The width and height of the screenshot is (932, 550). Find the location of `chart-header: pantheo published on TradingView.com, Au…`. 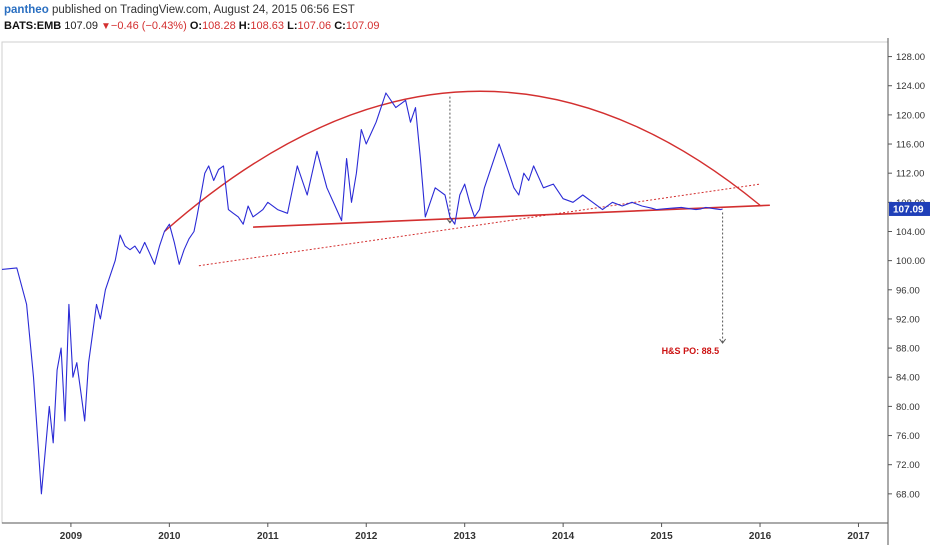

chart-header: pantheo published on TradingView.com, Au… is located at coordinates (179, 10).